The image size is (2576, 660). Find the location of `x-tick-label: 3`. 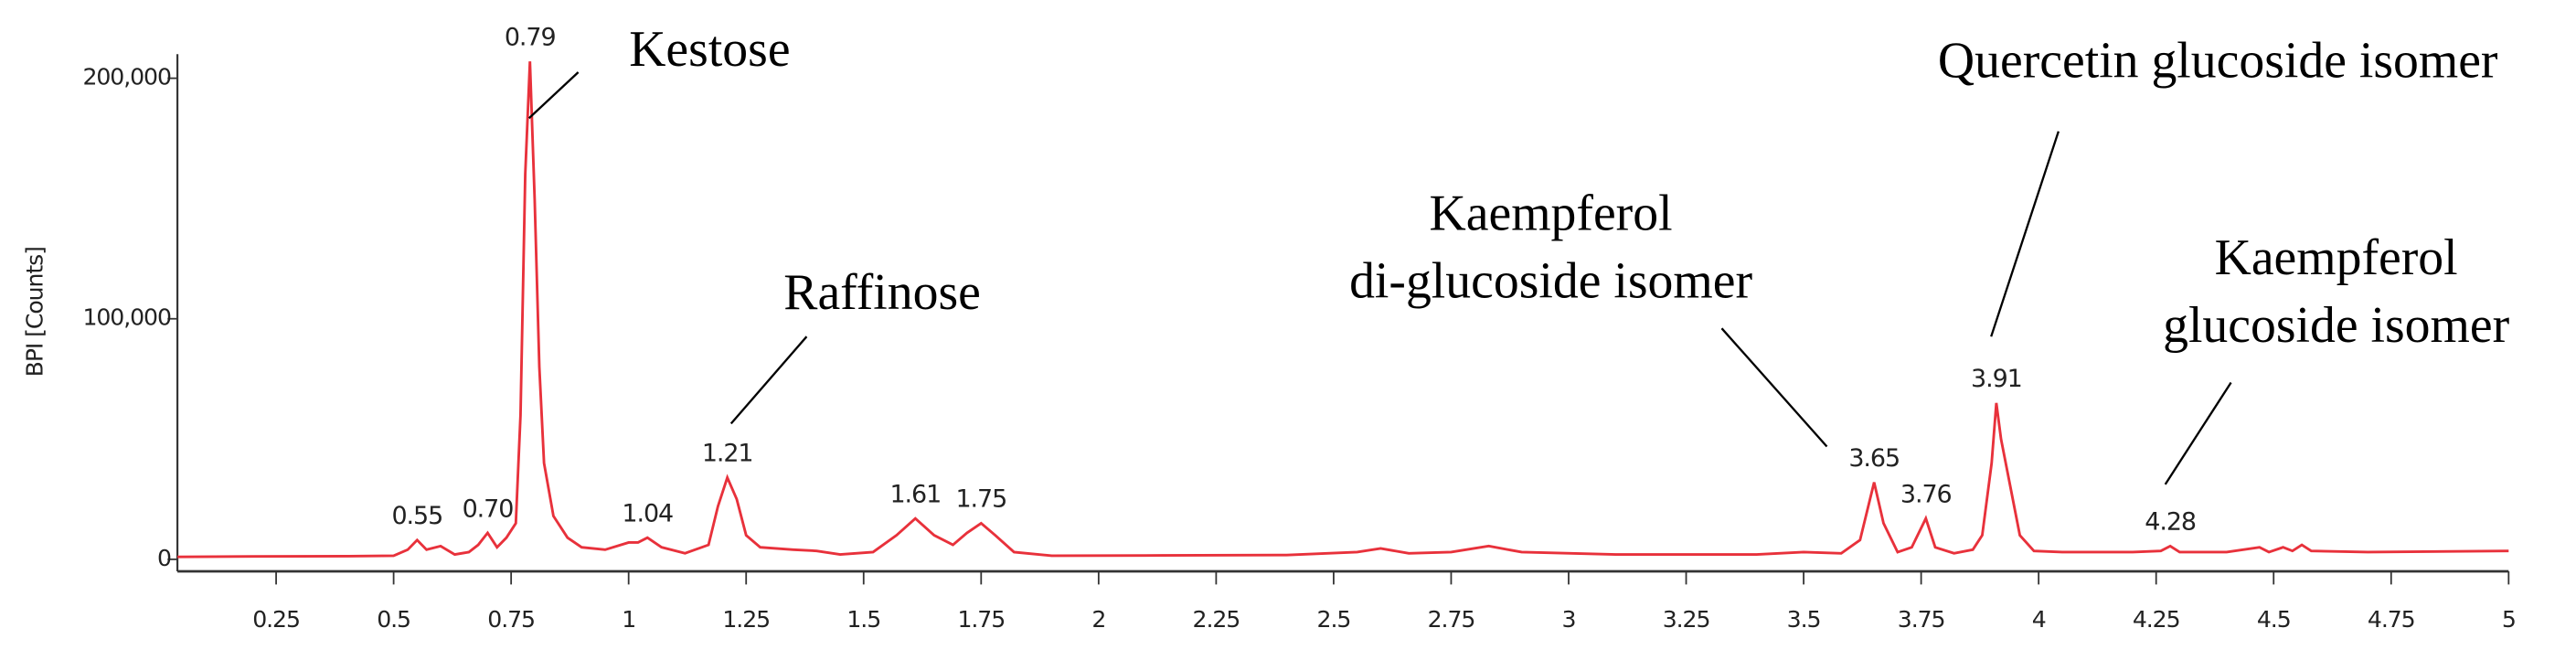

x-tick-label: 3 is located at coordinates (1569, 620).